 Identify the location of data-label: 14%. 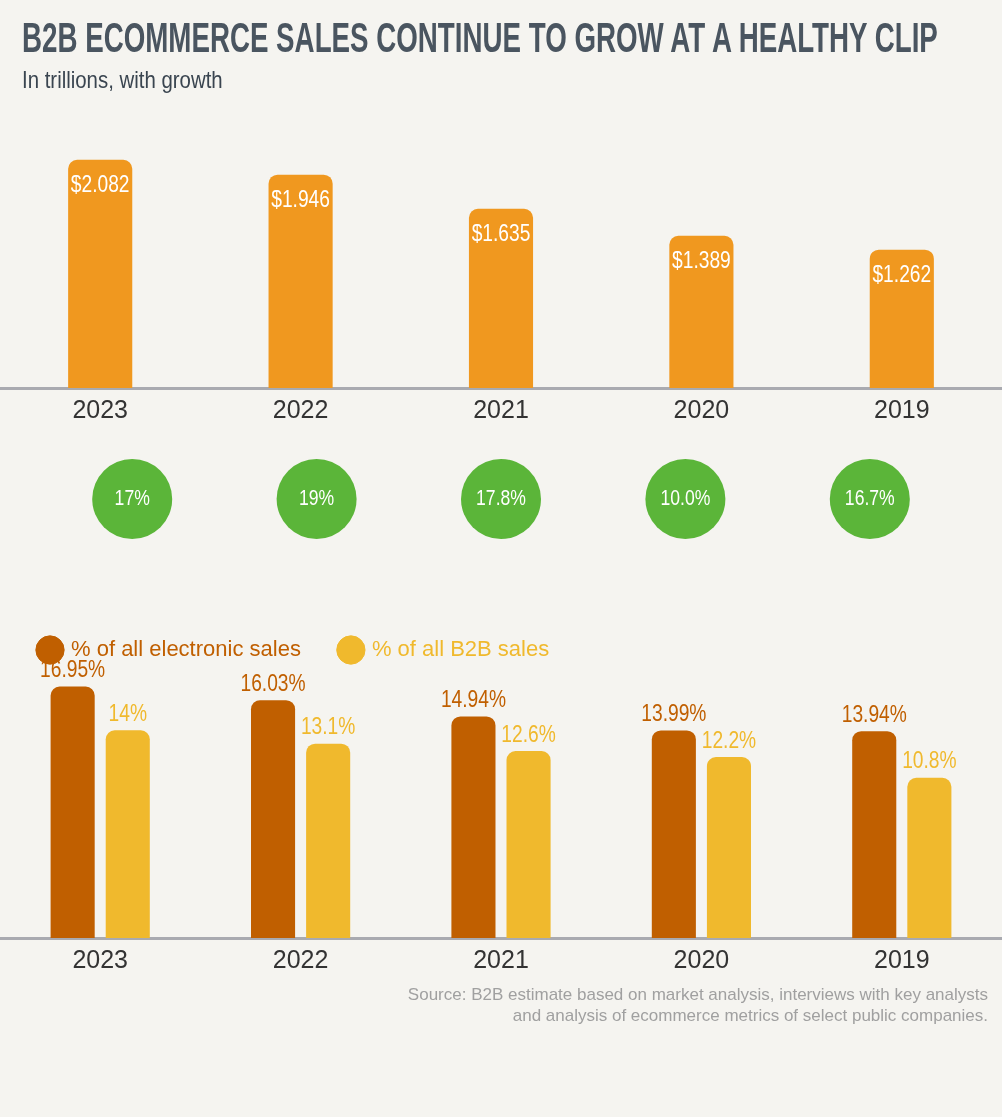
(127, 712).